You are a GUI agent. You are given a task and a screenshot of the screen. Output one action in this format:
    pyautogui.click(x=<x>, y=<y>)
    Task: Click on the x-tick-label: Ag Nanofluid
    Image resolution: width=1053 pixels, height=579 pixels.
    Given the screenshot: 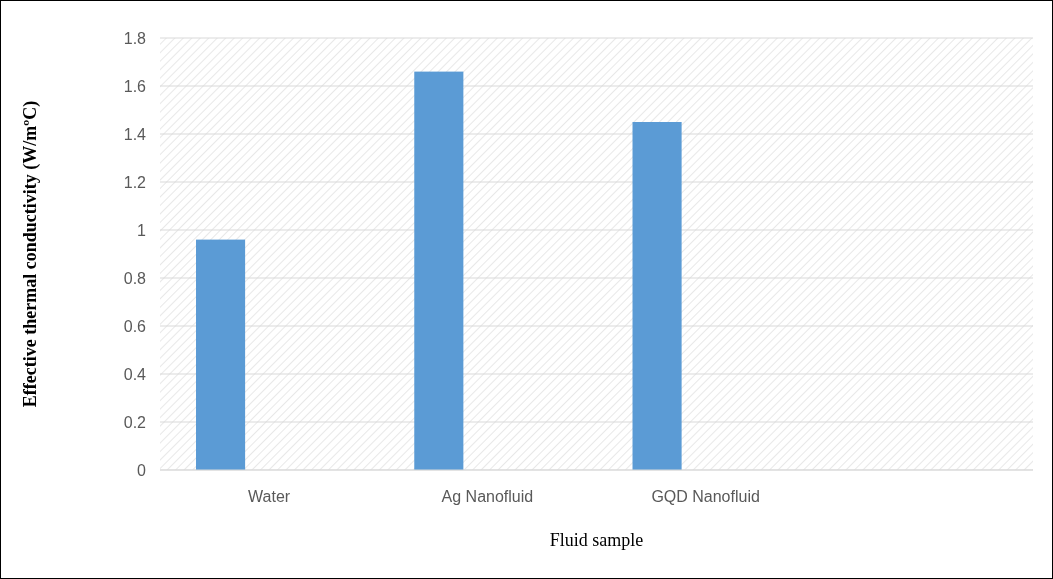 What is the action you would take?
    pyautogui.click(x=487, y=496)
    